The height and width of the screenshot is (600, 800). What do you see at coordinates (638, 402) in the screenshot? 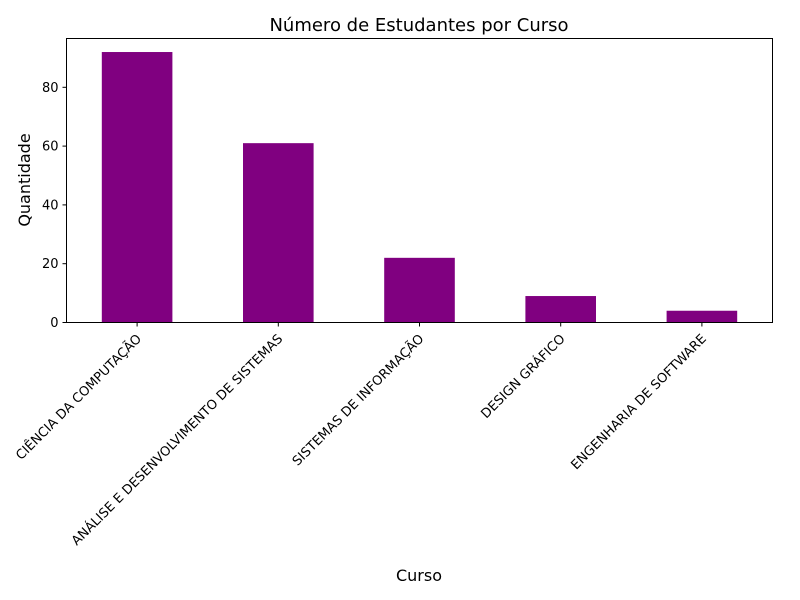
I see `x-tick-label: ENGENHARIA DE SOFTWARE` at bounding box center [638, 402].